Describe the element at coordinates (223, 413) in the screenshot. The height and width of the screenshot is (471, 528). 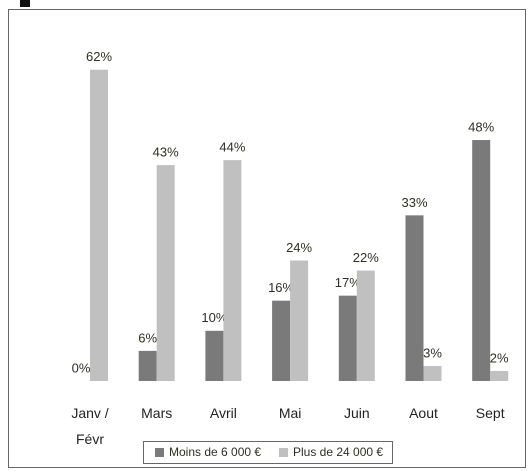
I see `x-tick-label: Avril` at that location.